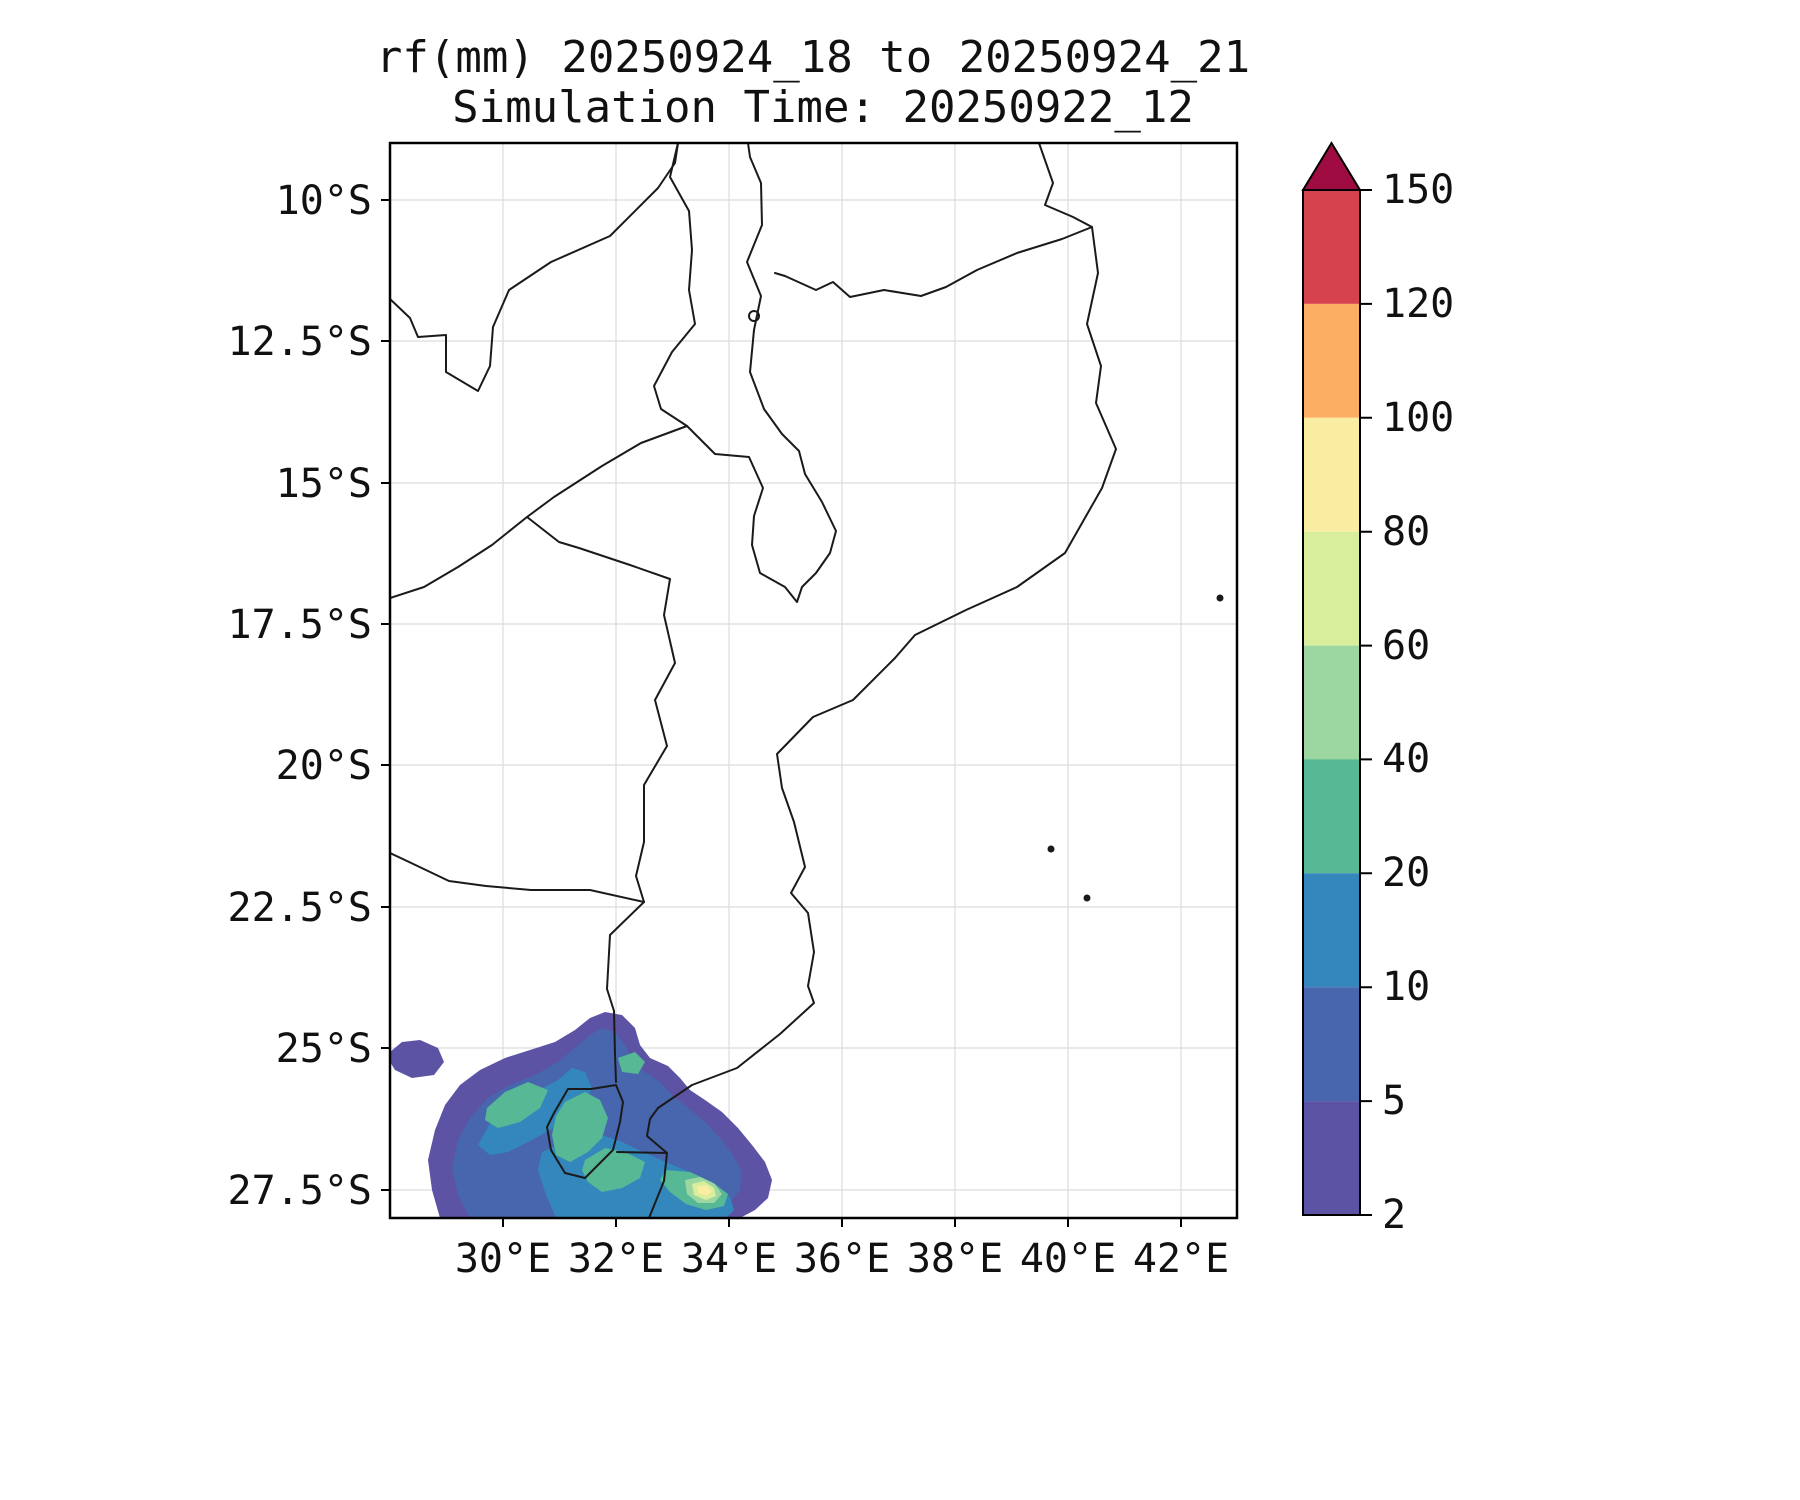 The height and width of the screenshot is (1500, 1800). I want to click on rainfall-field, so click(581, 1115).